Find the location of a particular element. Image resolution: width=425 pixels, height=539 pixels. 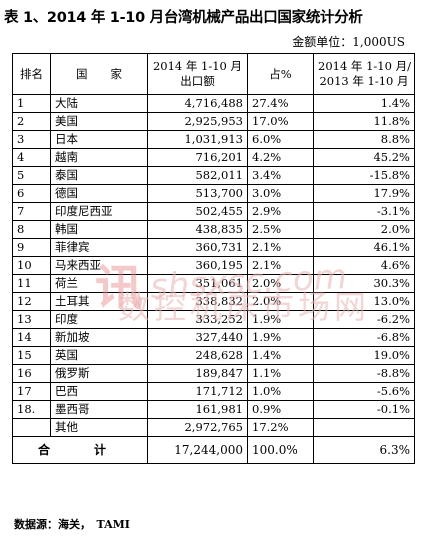

table-row: 7 印度尼西亚 502,455 2.9% -3.1% is located at coordinates (213, 211).